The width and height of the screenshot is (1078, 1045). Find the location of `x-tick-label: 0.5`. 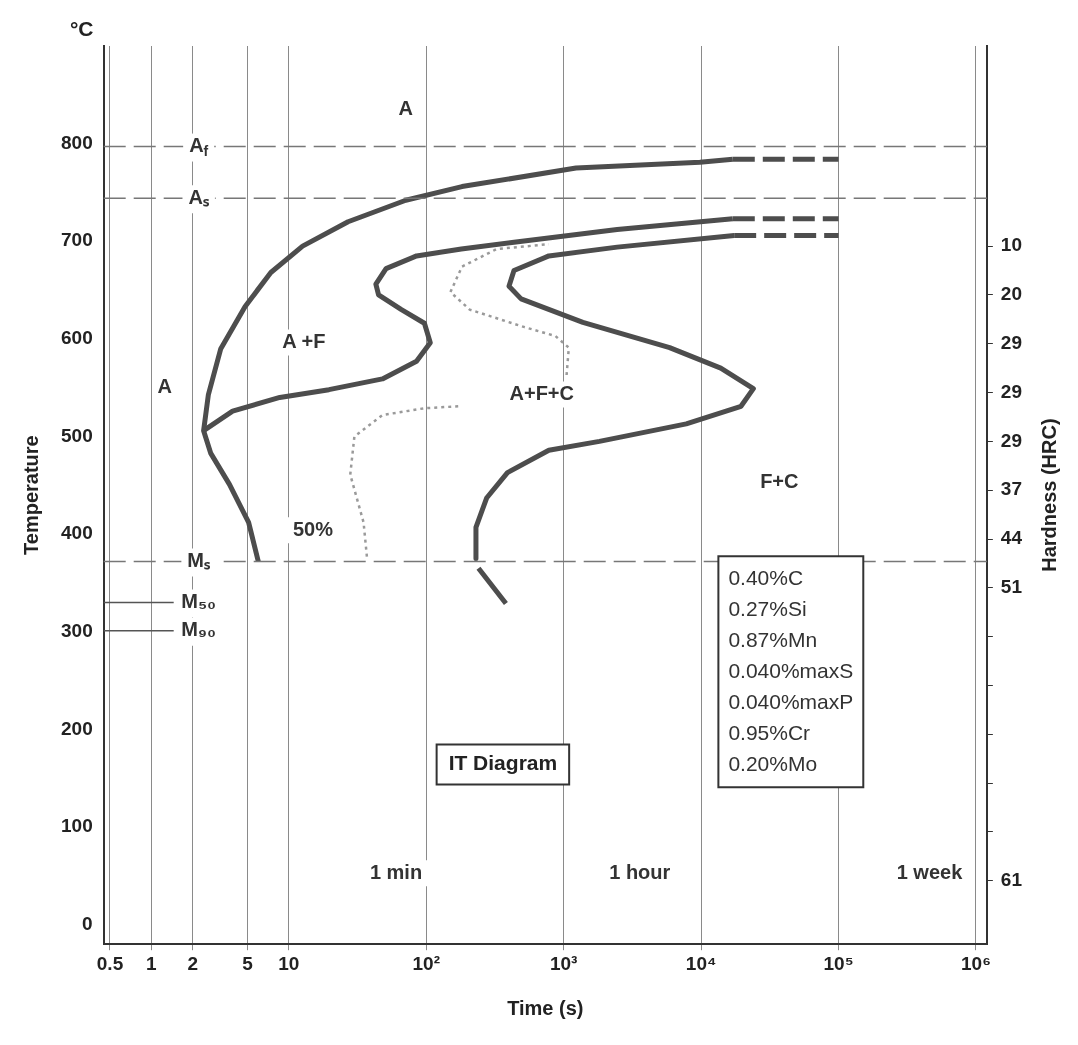

x-tick-label: 0.5 is located at coordinates (110, 963).